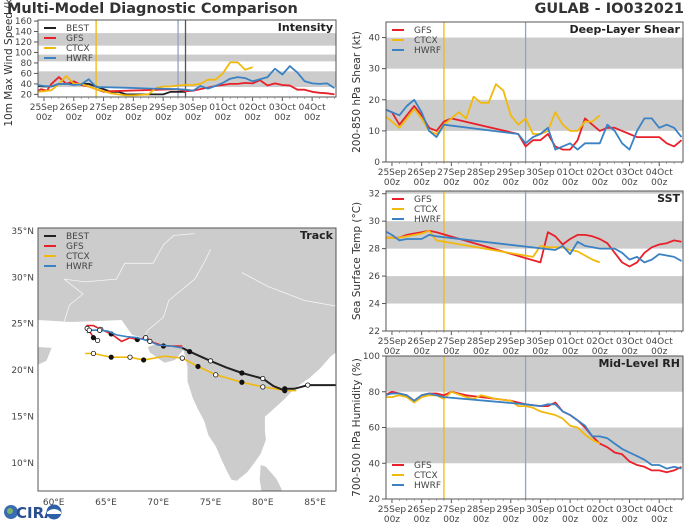  I want to click on y-tick-label: 10, so click(375, 132).